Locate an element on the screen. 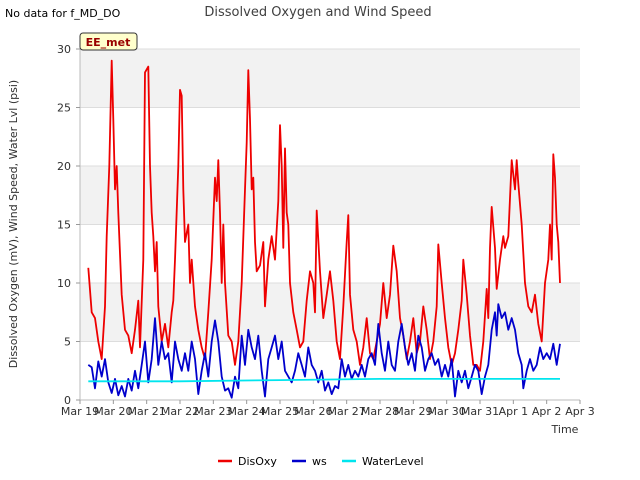 This screenshot has height=480, width=640. y-tick-label: 20 is located at coordinates (64, 166).